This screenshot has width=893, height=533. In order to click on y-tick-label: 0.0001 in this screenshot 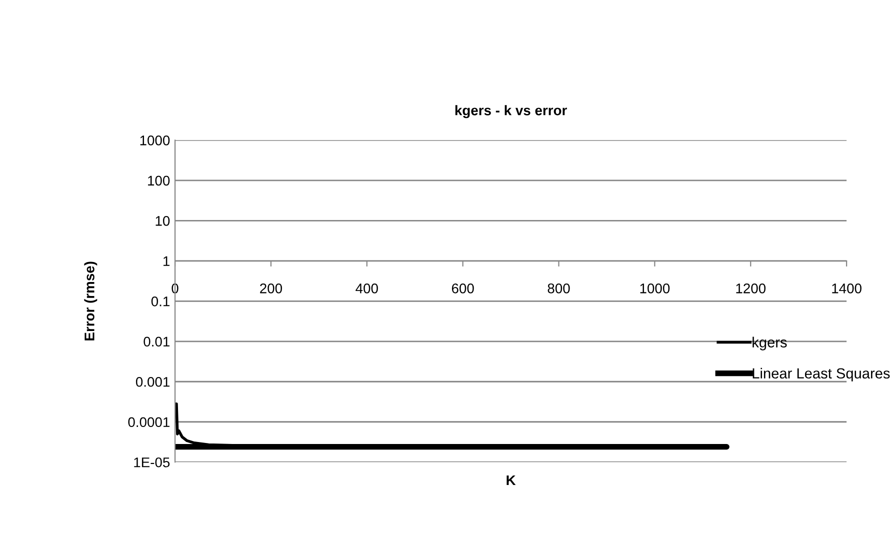, I will do `click(149, 422)`.